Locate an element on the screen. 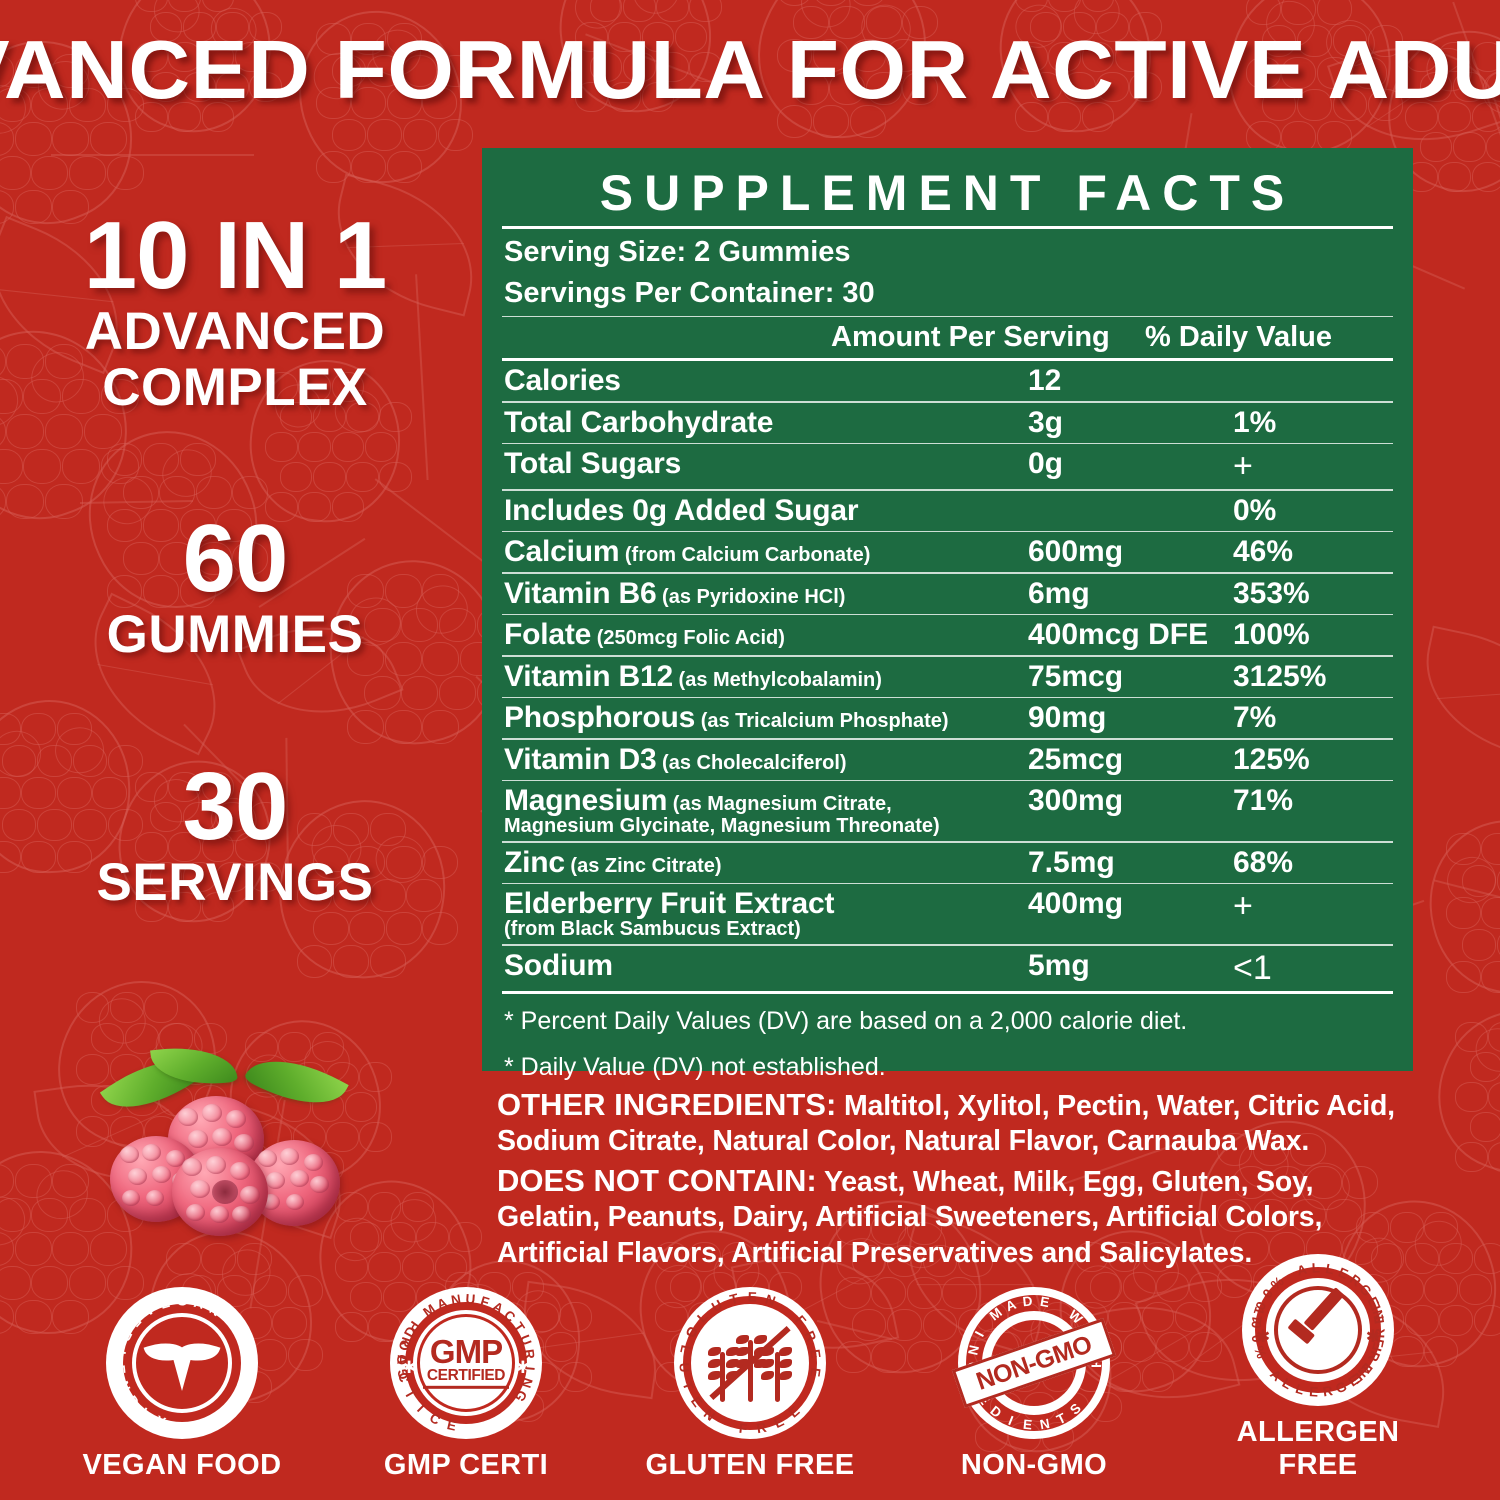  does-not-contain-label: DOES NOT CONTAIN: is located at coordinates (657, 1180).